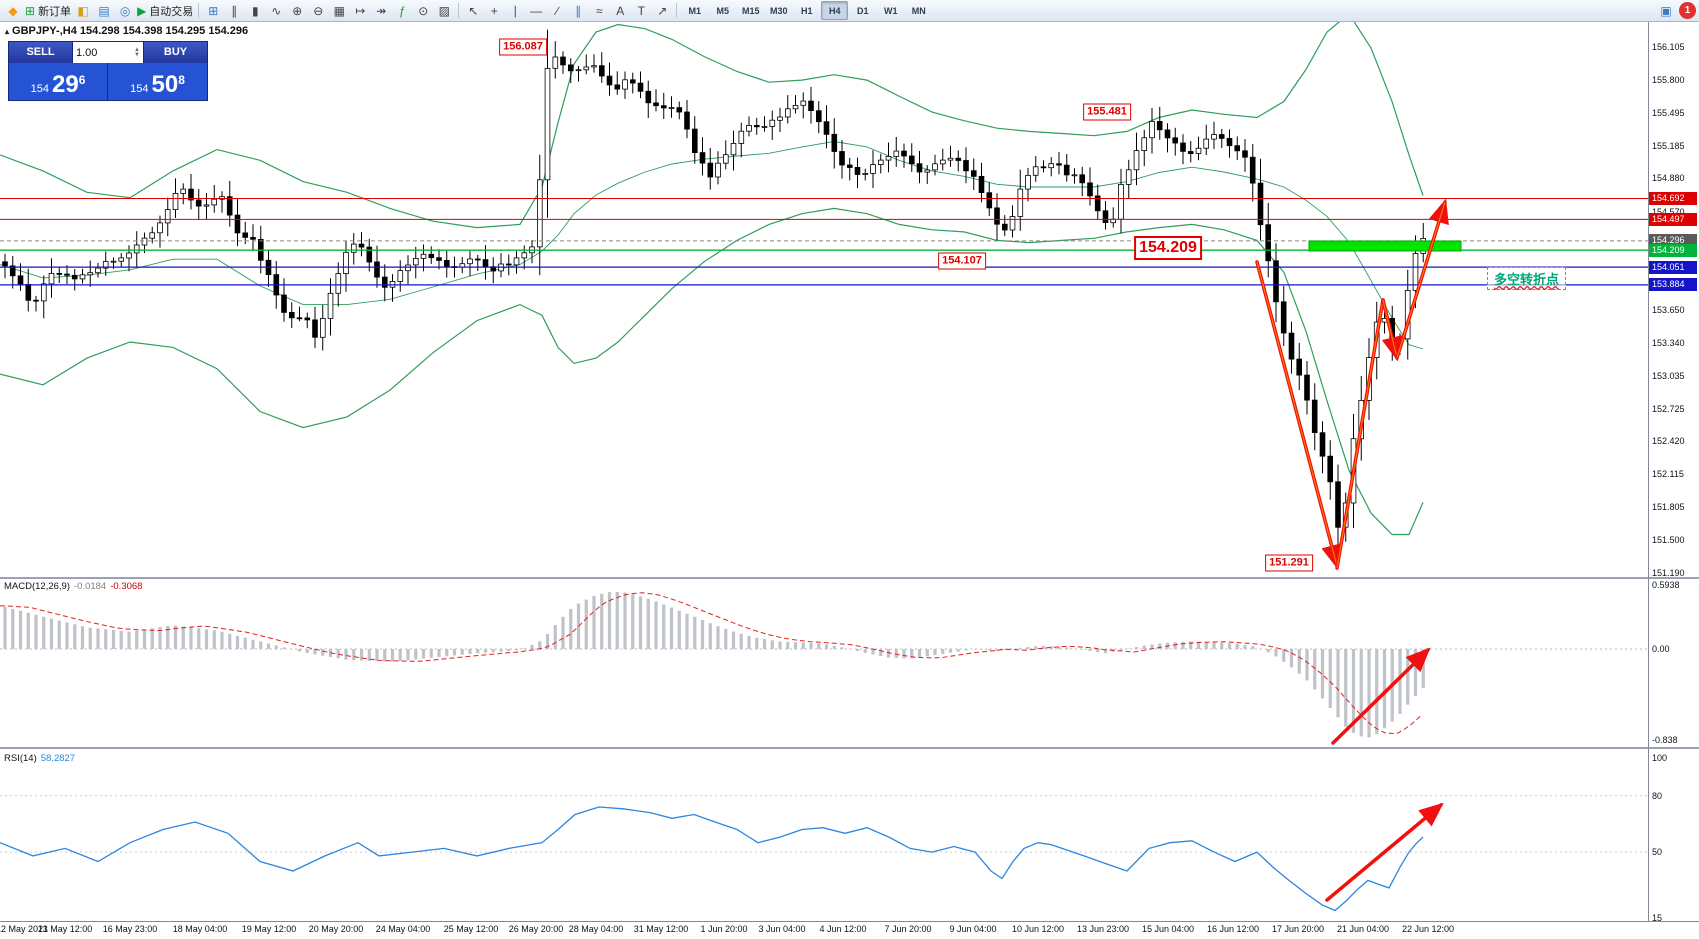 This screenshot has height=939, width=1699. What do you see at coordinates (1385, 246) in the screenshot?
I see `support-zone-rectangle` at bounding box center [1385, 246].